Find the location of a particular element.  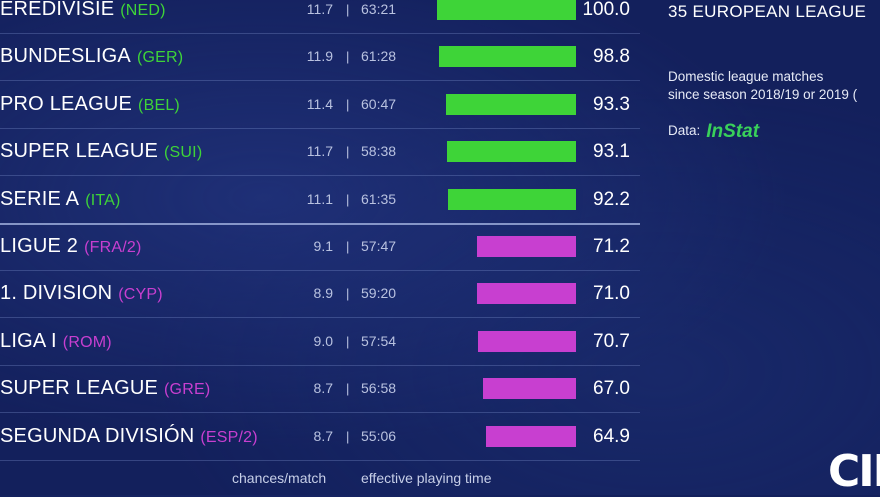

value-label: 93.3 is located at coordinates (611, 104).